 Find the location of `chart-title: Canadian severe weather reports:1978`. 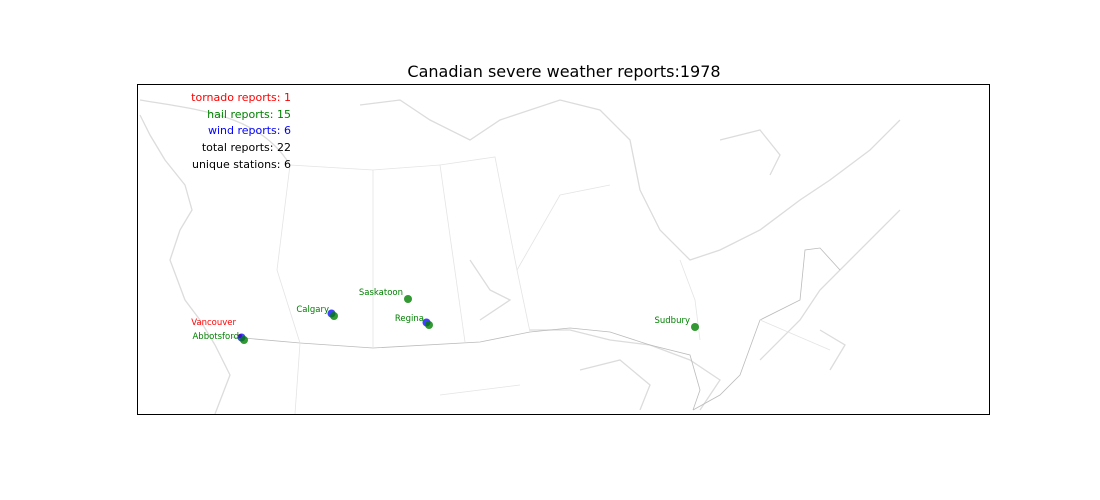

chart-title: Canadian severe weather reports:1978 is located at coordinates (564, 71).